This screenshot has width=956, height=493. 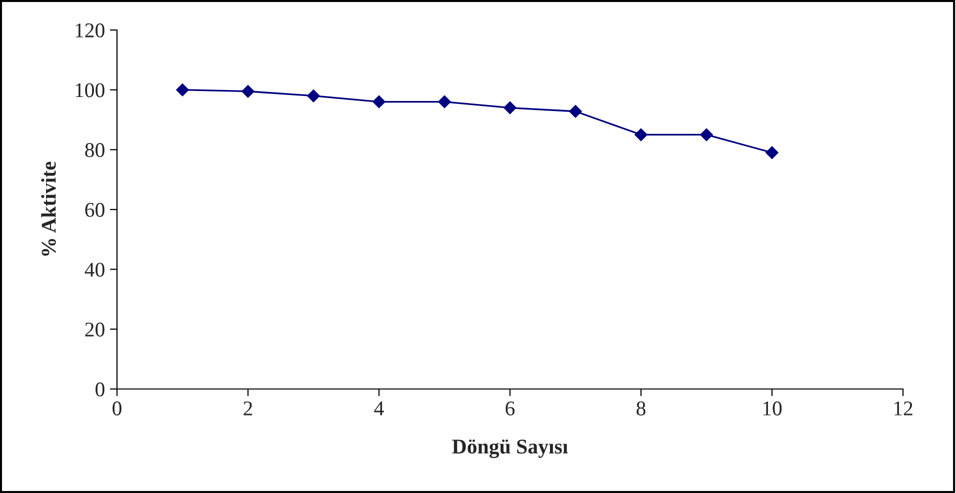 What do you see at coordinates (117, 408) in the screenshot?
I see `x-tick-label: 0` at bounding box center [117, 408].